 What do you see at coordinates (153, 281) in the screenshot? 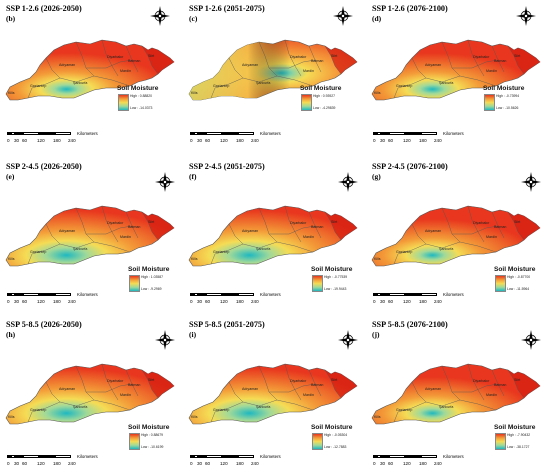
I see `map-legend: Soil Moisture High : 1.03587 Low : -9.2969` at bounding box center [153, 281].